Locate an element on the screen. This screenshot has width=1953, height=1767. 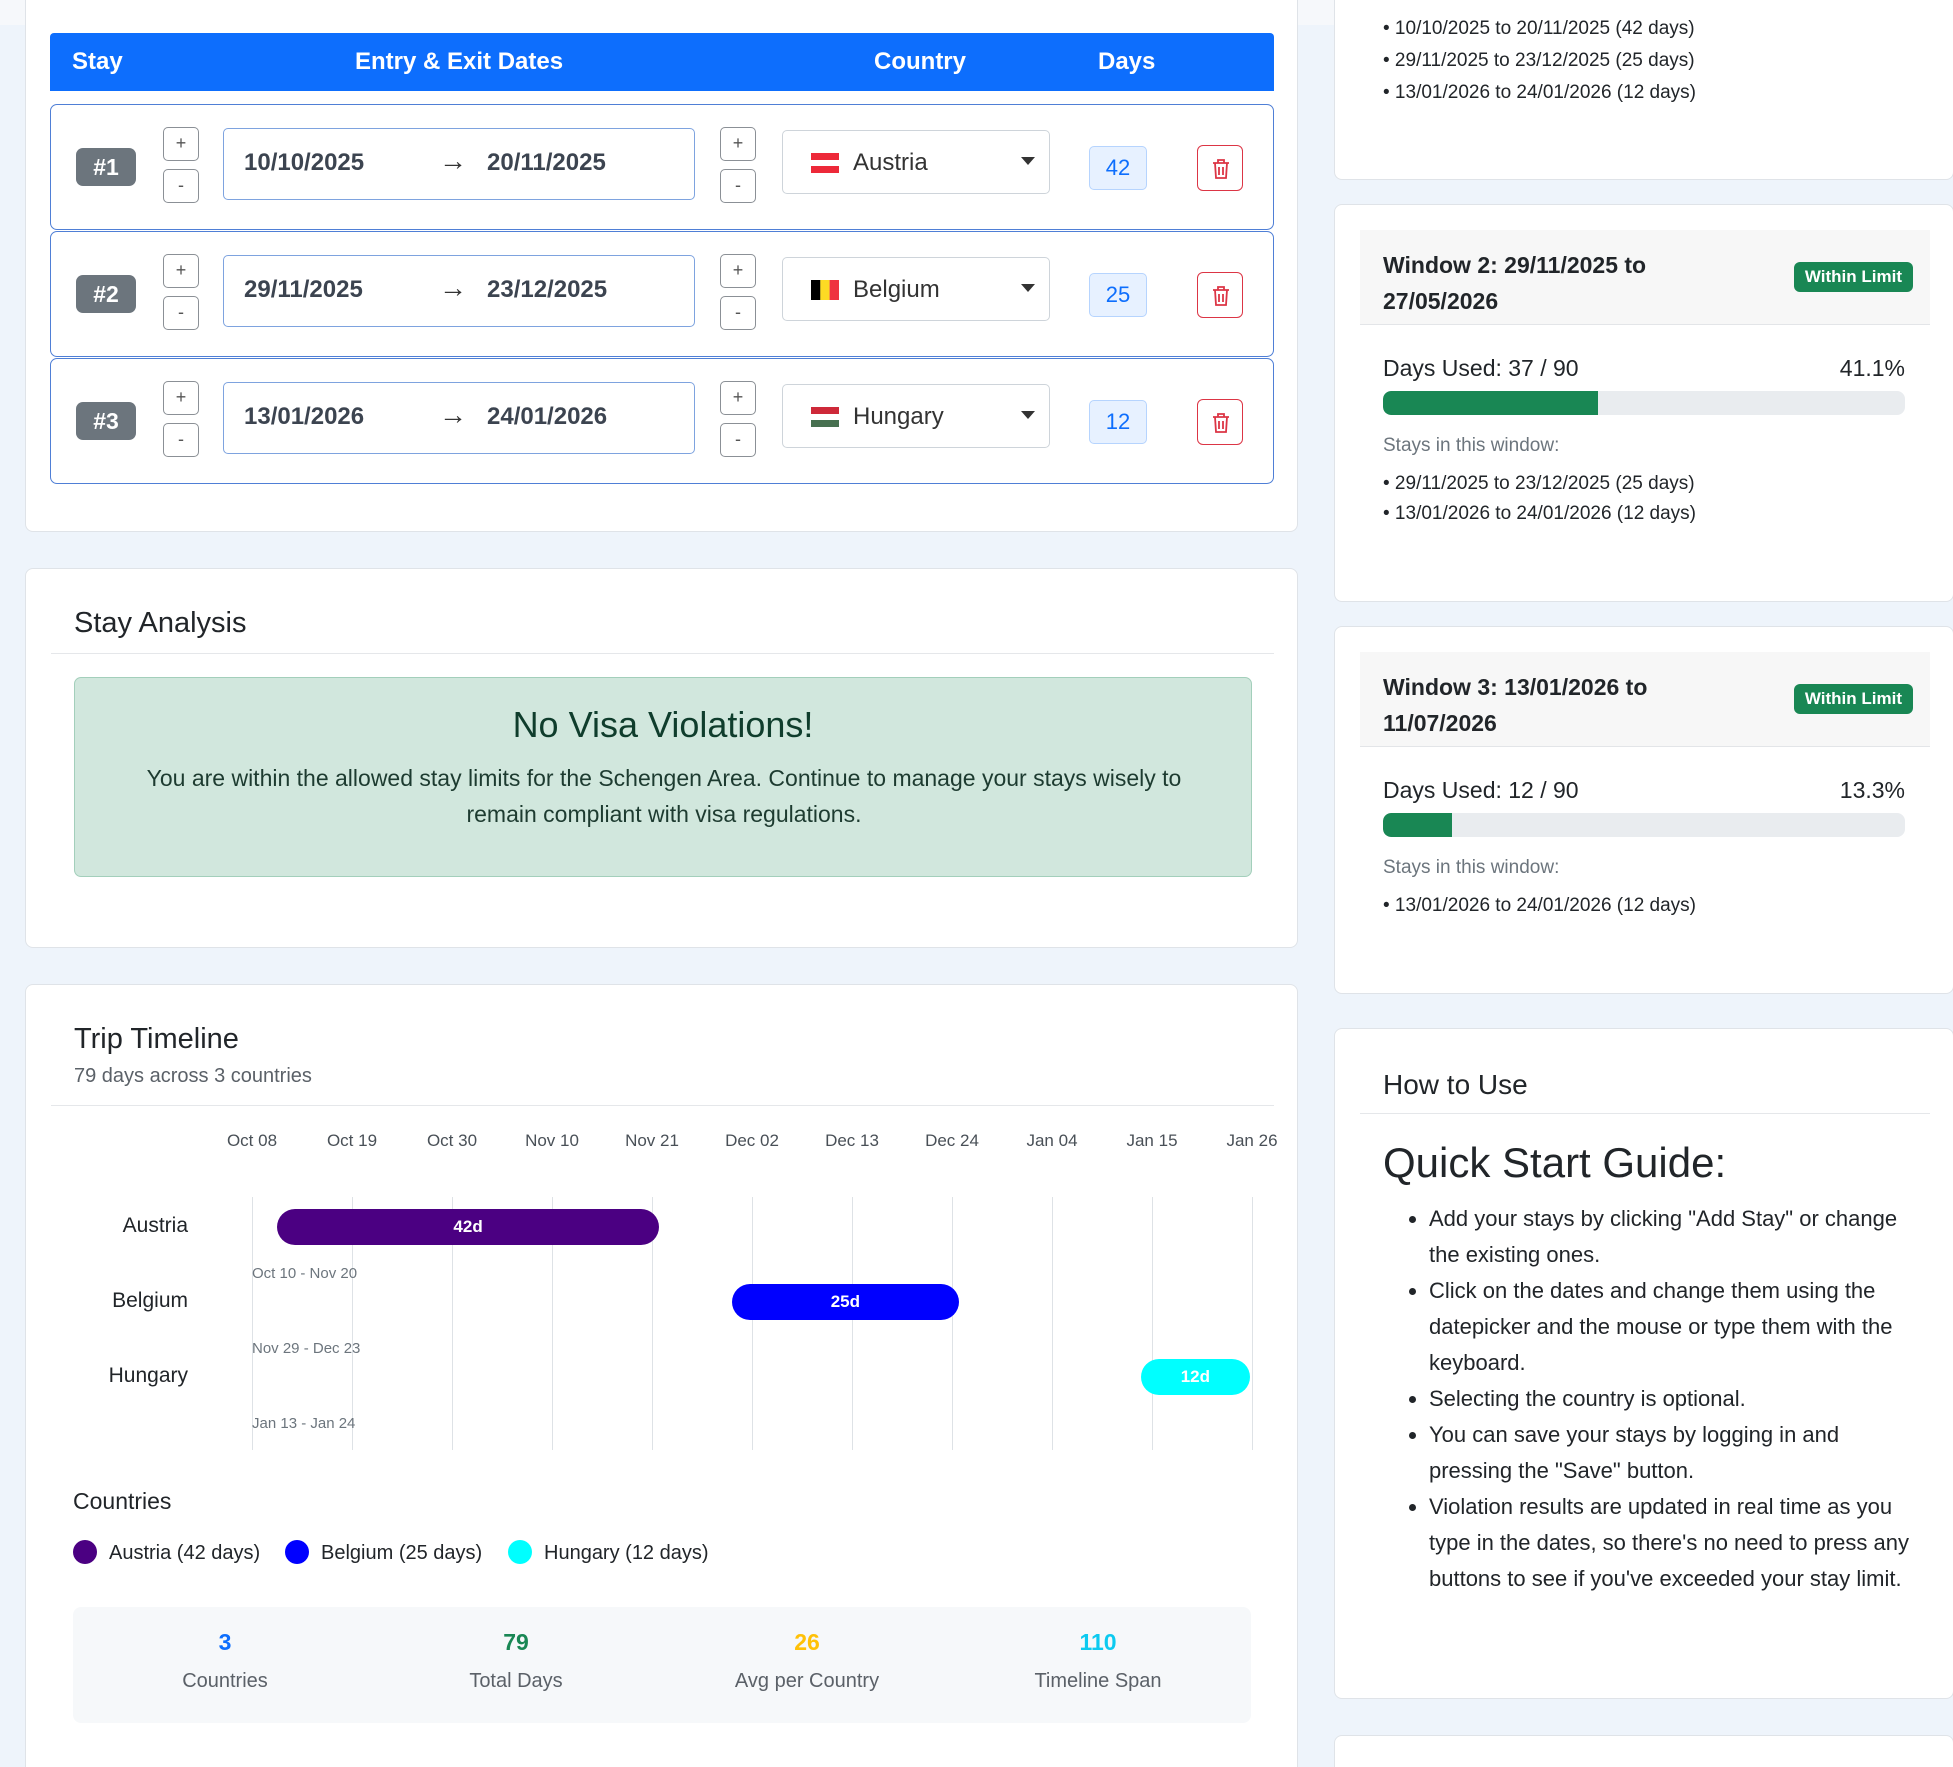
timeline-tick-label: Jan 26 is located at coordinates (1252, 1140).